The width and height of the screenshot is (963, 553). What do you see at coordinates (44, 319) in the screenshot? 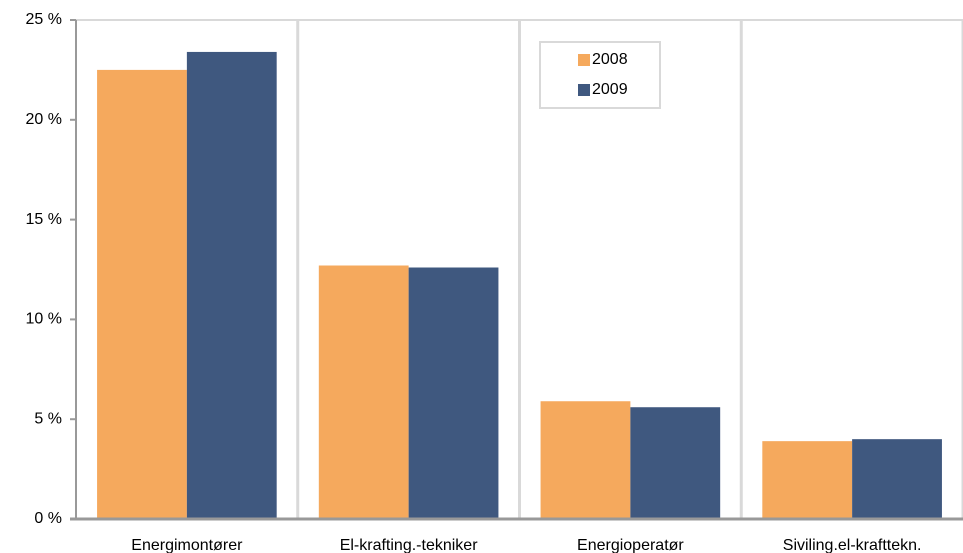
I see `y-tick-label: 10 %` at bounding box center [44, 319].